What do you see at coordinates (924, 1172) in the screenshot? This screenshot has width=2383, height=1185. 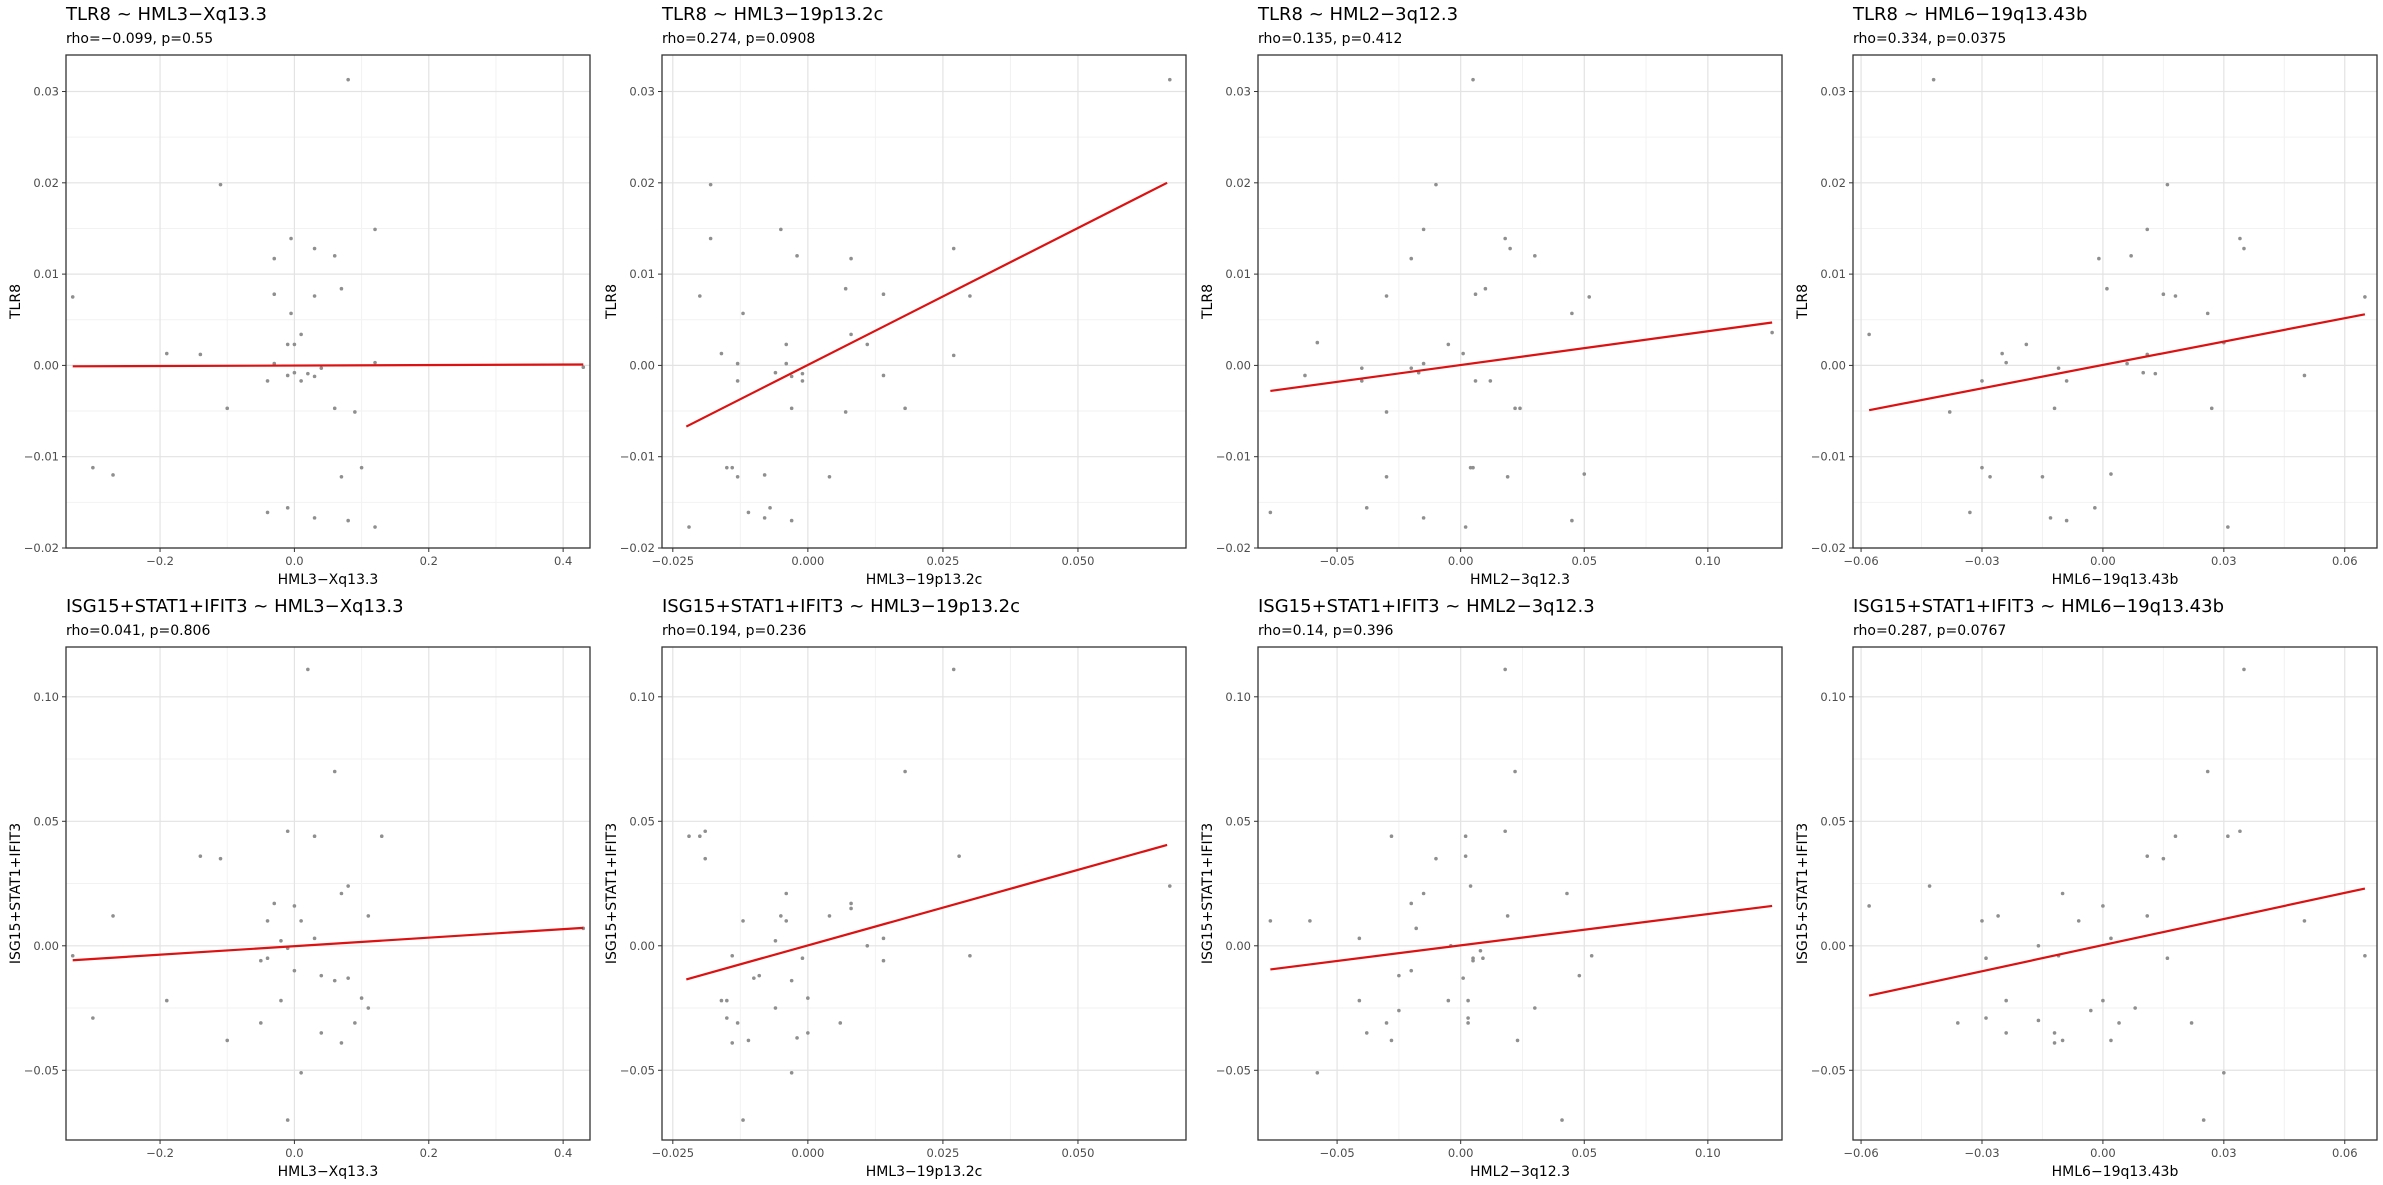 I see `x-axis-title: HML3−19p13.2c` at bounding box center [924, 1172].